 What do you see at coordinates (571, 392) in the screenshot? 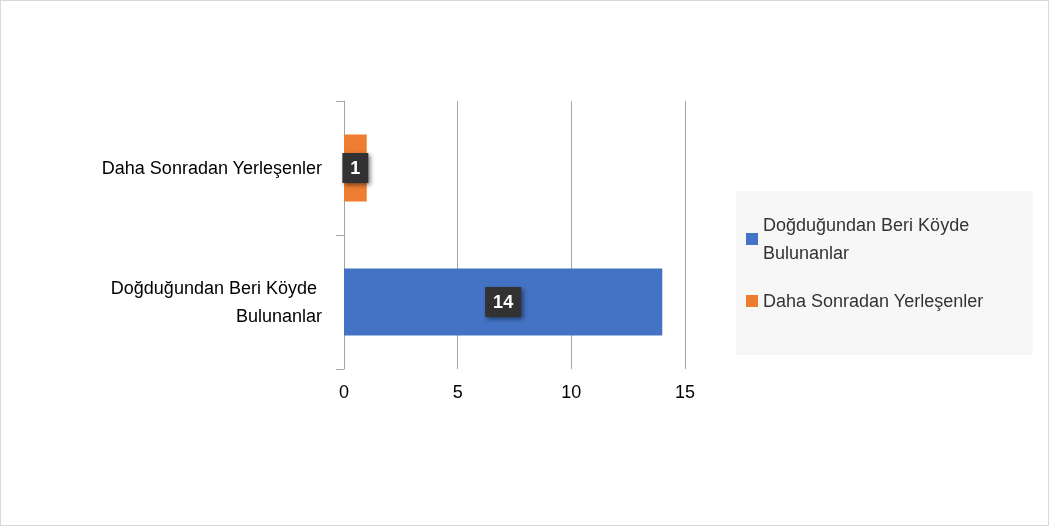
I see `x-tick-label: 10` at bounding box center [571, 392].